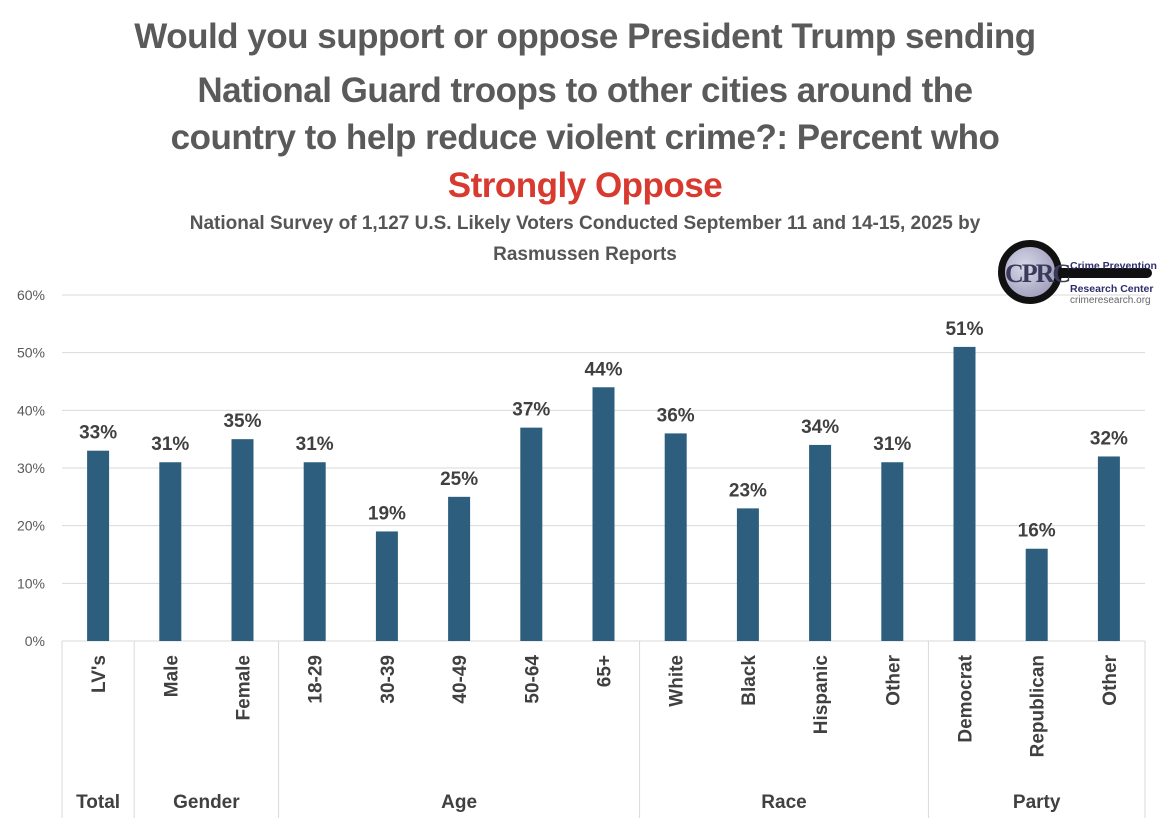  What do you see at coordinates (531, 410) in the screenshot?
I see `data-label: 37%` at bounding box center [531, 410].